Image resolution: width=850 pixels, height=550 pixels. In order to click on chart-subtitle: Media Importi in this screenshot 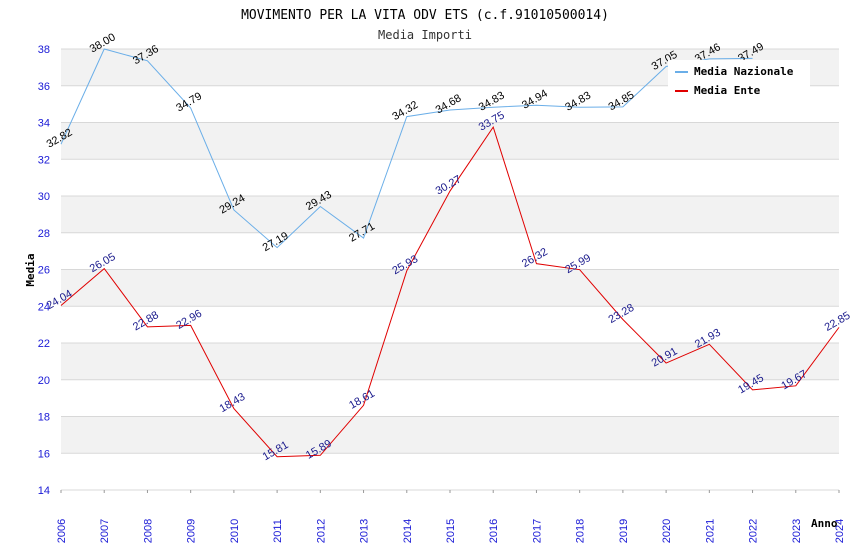, I will do `click(425, 35)`.